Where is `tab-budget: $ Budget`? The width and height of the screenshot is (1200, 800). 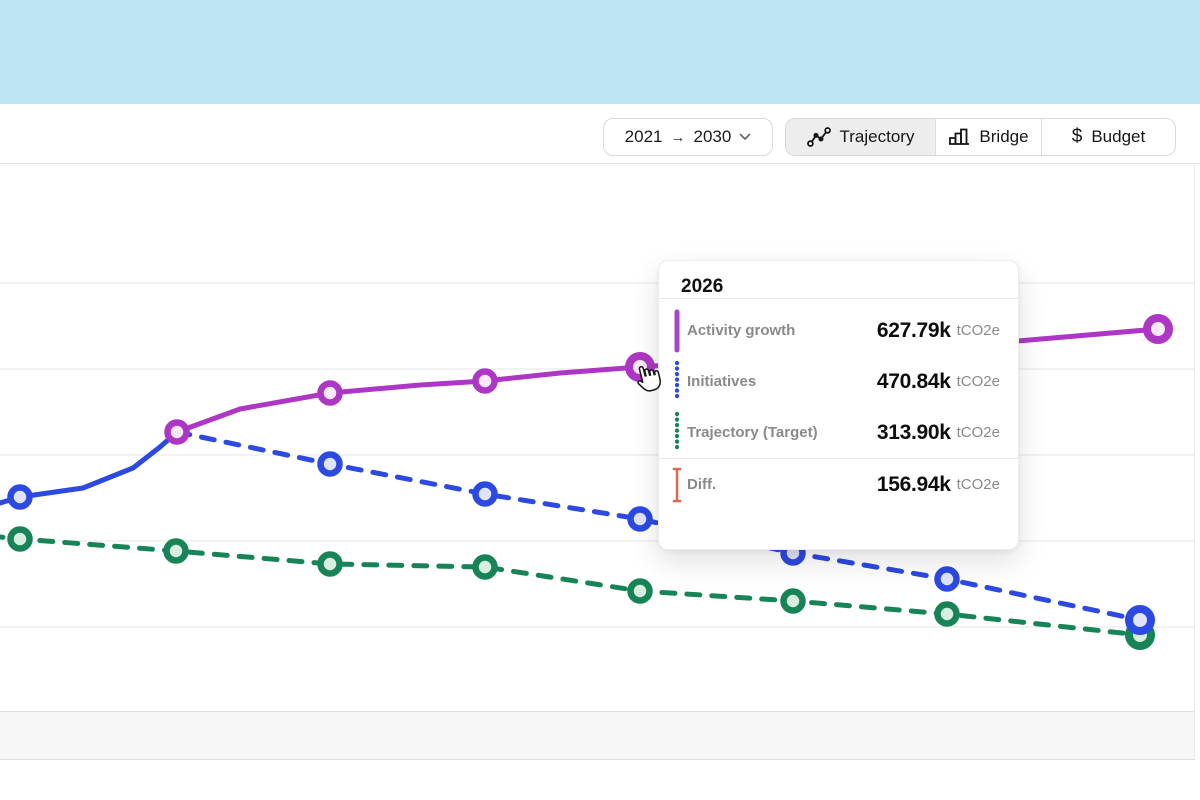 tab-budget: $ Budget is located at coordinates (1108, 137).